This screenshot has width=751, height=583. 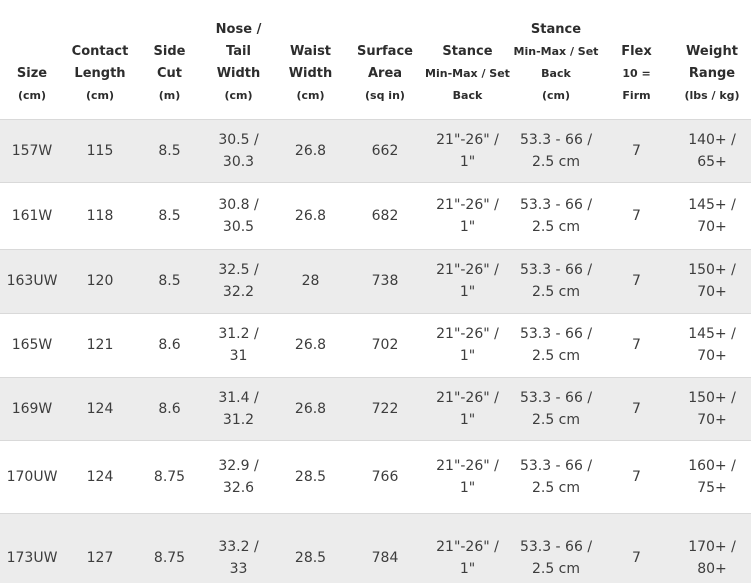 What do you see at coordinates (100, 59) in the screenshot?
I see `column-header-contact-length: Contact Length (cm)` at bounding box center [100, 59].